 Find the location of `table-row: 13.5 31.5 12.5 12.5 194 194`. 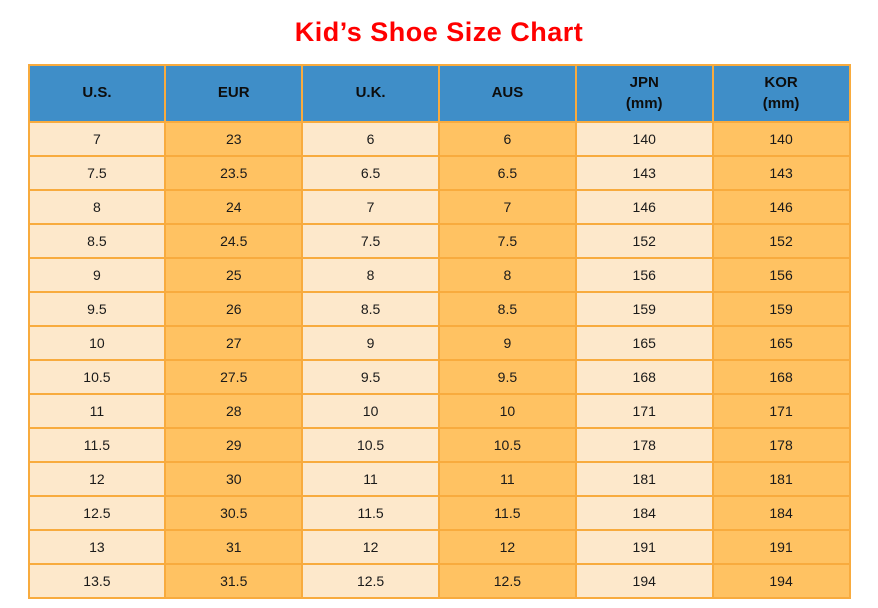

table-row: 13.5 31.5 12.5 12.5 194 194 is located at coordinates (439, 581).